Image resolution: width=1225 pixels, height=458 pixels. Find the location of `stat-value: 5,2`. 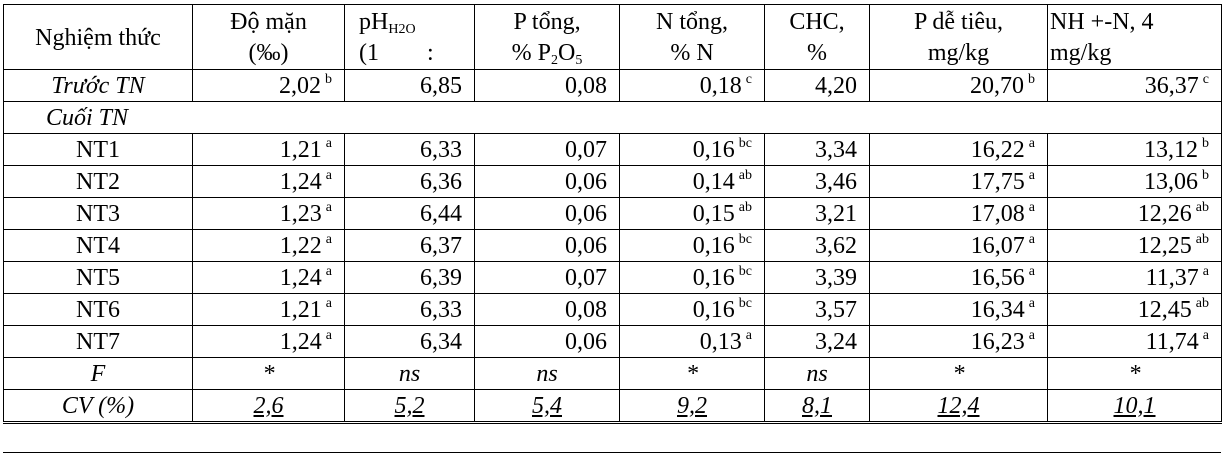

stat-value: 5,2 is located at coordinates (409, 405).